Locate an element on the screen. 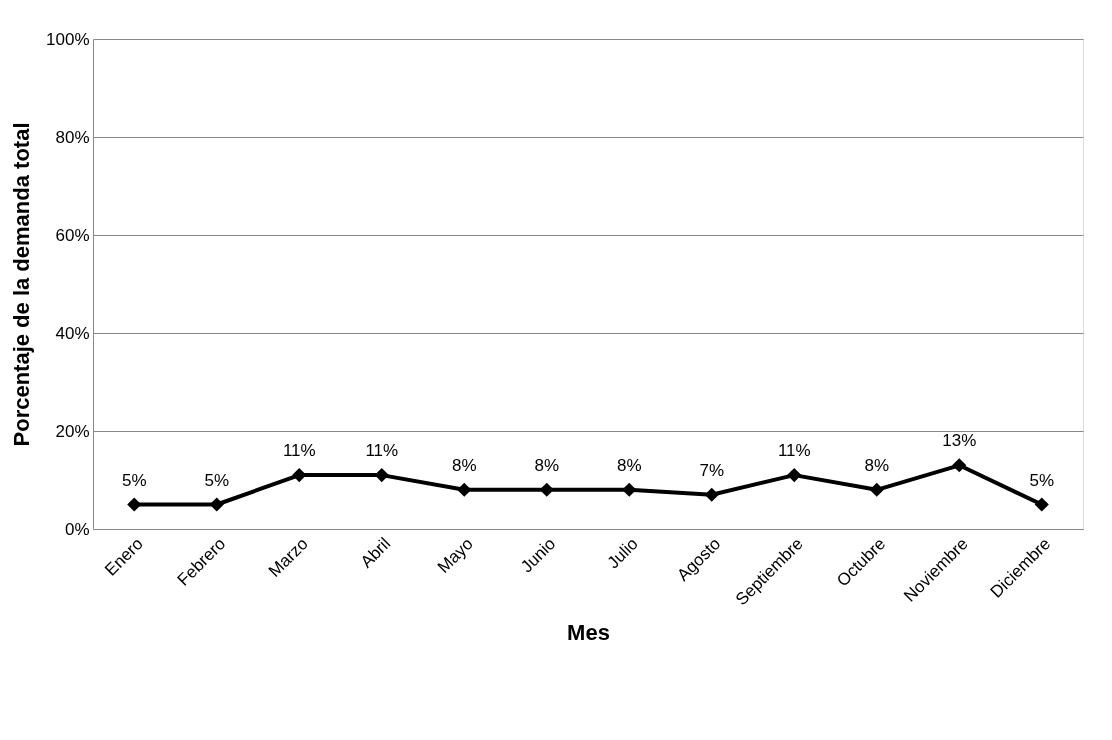 The width and height of the screenshot is (1112, 740). text: 7% is located at coordinates (712, 470).